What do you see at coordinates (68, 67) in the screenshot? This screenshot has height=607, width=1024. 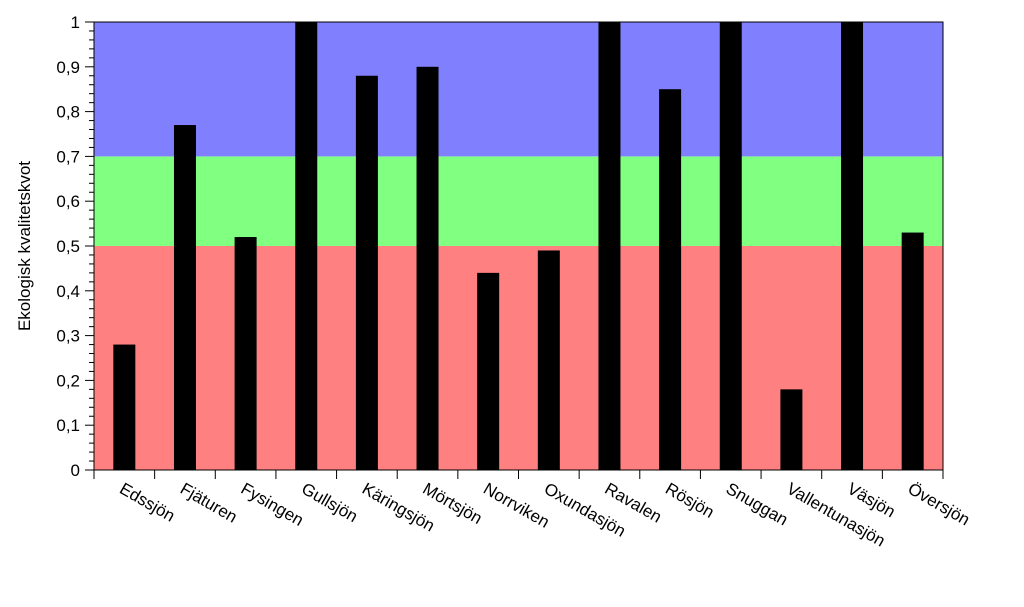 I see `y-tick-label: 0,9` at bounding box center [68, 67].